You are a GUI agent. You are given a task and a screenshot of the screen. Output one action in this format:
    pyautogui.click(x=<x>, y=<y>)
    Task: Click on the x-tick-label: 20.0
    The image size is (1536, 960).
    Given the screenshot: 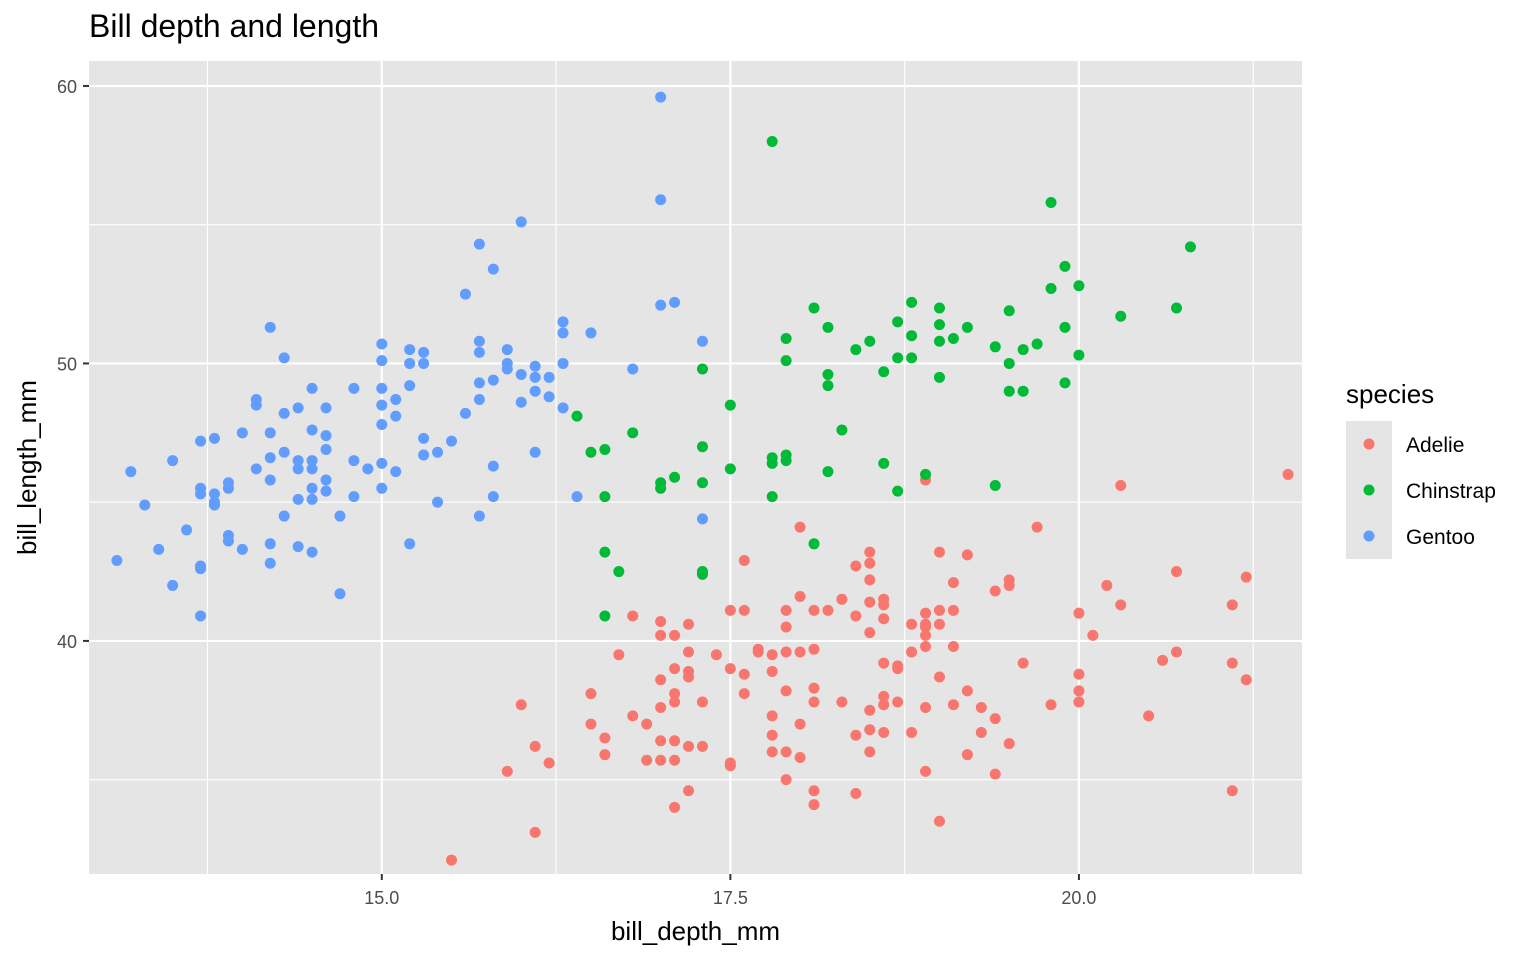 What is the action you would take?
    pyautogui.click(x=1078, y=898)
    